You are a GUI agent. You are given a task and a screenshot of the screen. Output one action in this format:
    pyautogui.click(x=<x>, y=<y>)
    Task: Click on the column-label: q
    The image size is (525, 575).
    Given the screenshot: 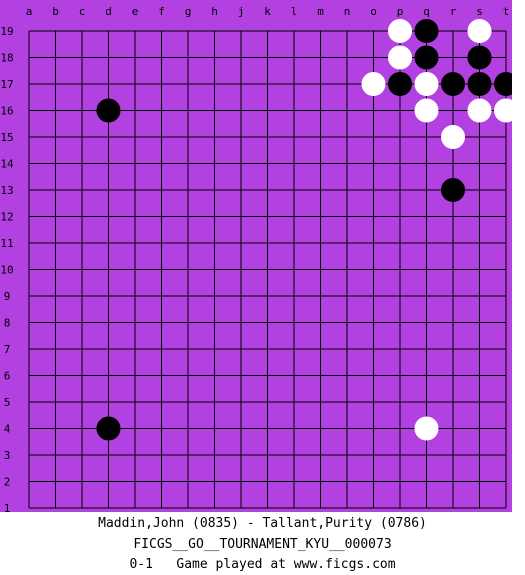 What is the action you would take?
    pyautogui.click(x=426, y=11)
    